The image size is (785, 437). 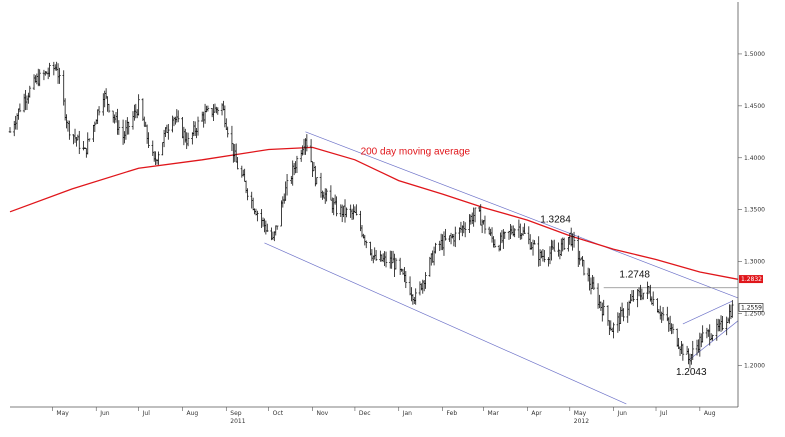 I want to click on last-price-box, so click(x=751, y=307).